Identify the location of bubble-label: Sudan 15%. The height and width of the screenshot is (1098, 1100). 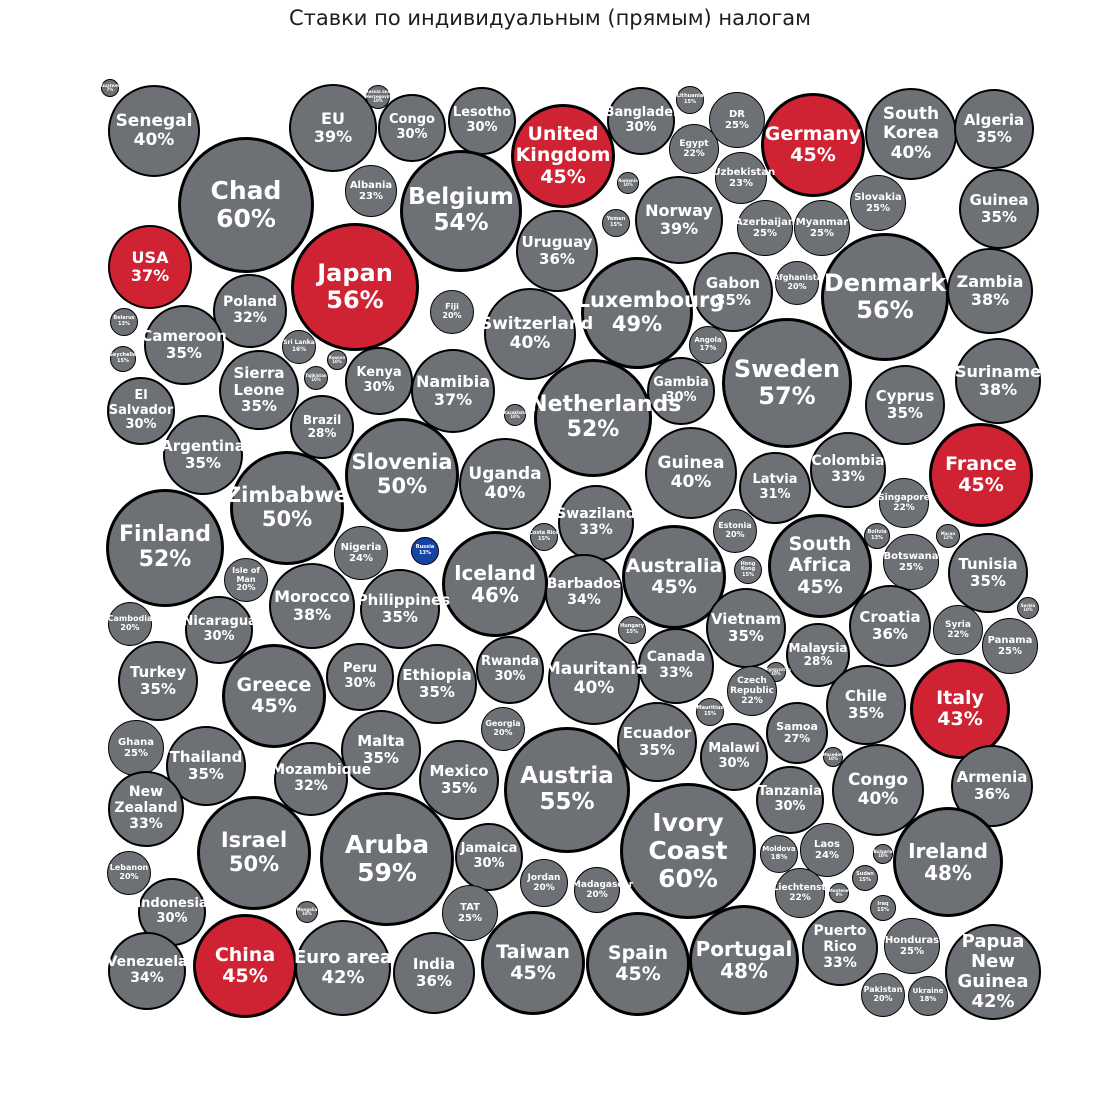
(865, 877).